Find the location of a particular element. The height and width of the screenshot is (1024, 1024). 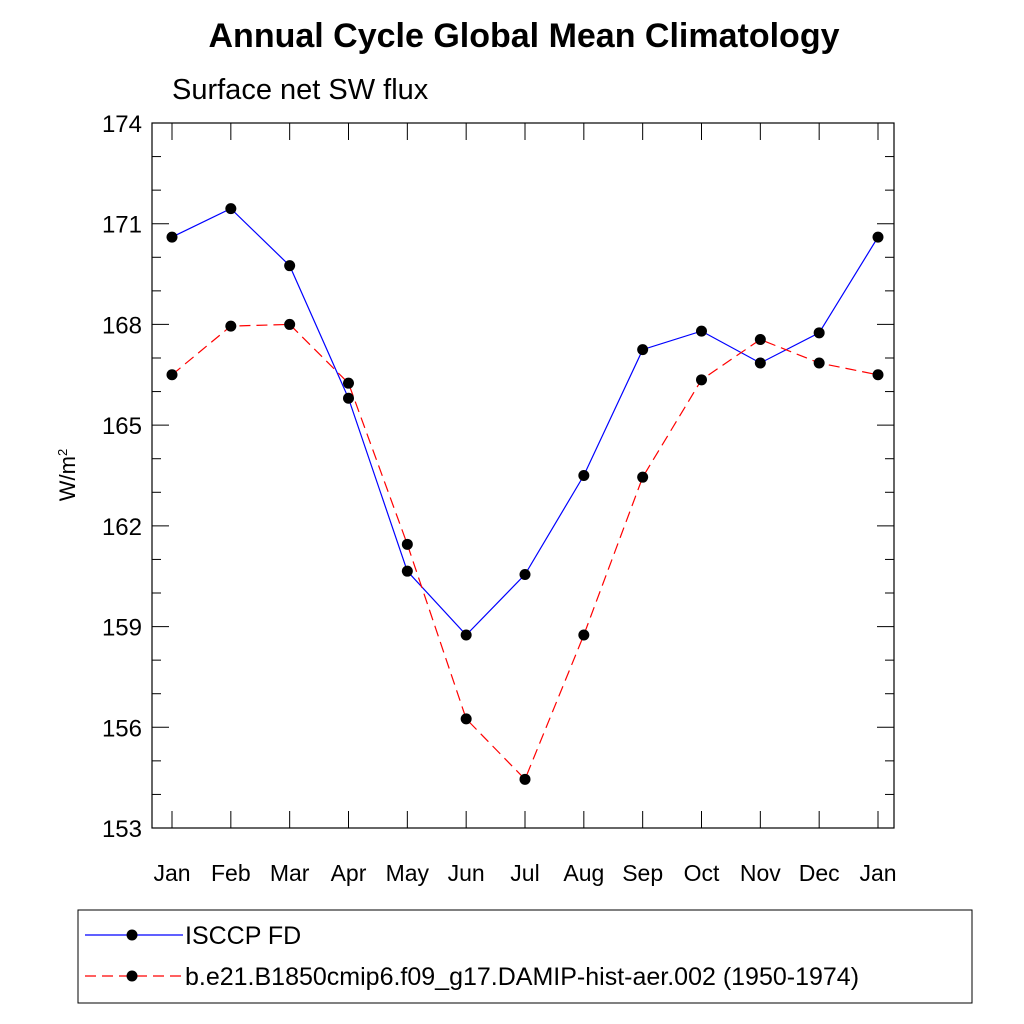

y-tick-label: 156 is located at coordinates (122, 728).